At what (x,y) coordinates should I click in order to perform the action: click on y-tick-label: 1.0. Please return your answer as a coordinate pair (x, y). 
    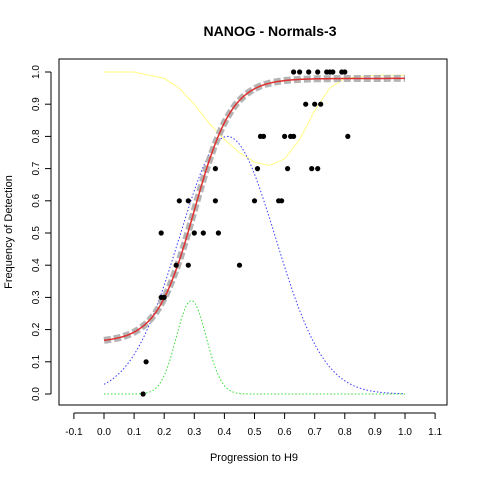
    Looking at the image, I should click on (36, 72).